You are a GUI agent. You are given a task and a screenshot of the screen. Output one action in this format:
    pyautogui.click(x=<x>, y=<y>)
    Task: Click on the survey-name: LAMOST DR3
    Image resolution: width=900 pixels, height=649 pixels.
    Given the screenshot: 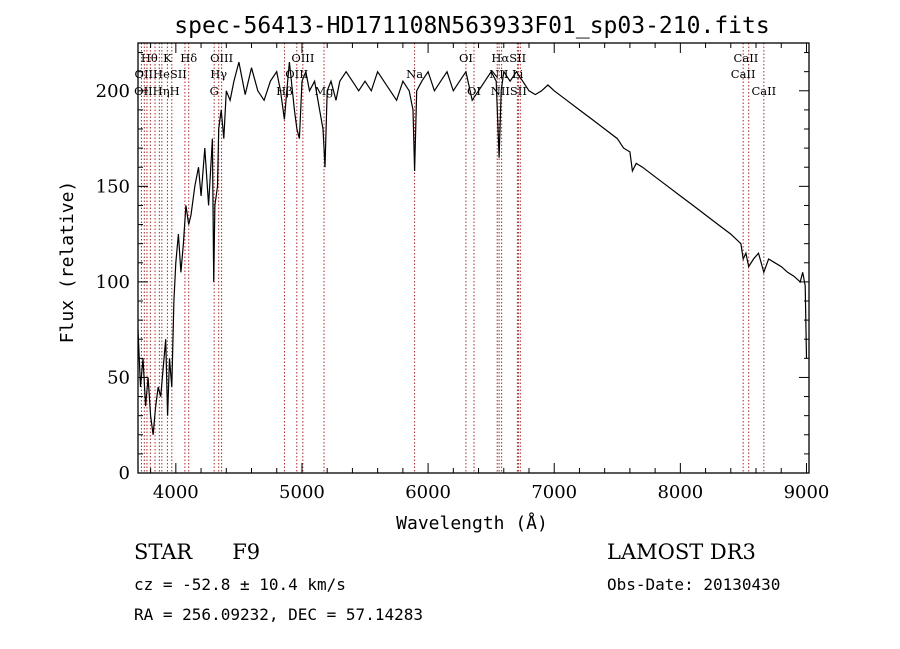 What is the action you would take?
    pyautogui.click(x=681, y=552)
    